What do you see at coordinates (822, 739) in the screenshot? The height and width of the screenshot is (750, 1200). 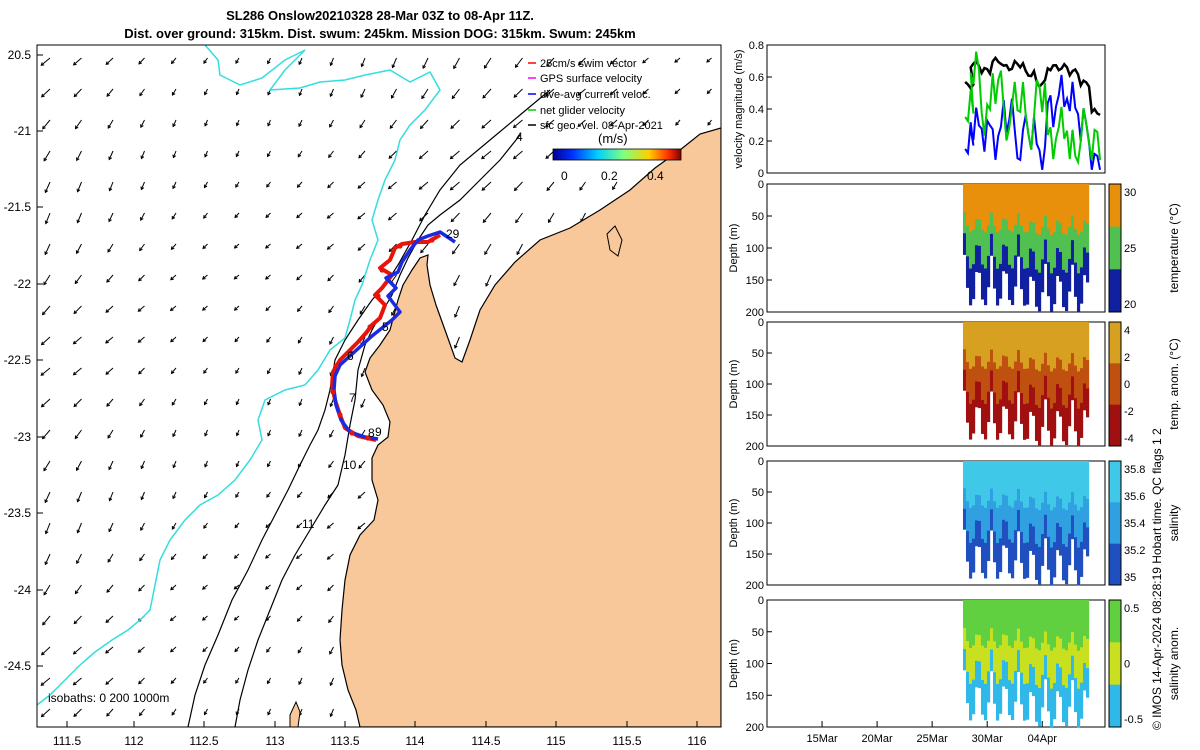 I see `time-tick-label: 15Mar` at bounding box center [822, 739].